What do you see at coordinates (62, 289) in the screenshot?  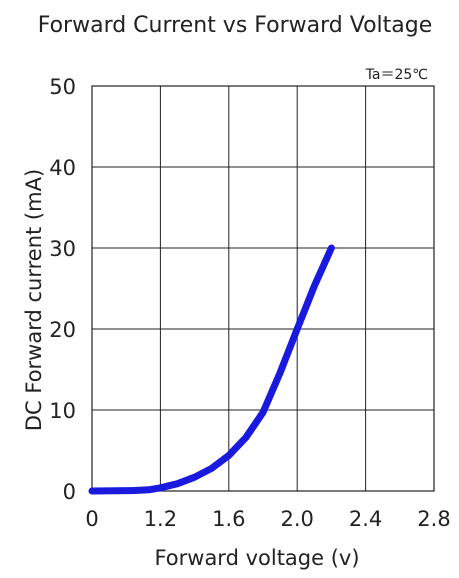 I see `y-axis-ticks: 0 10 20 30 40 50` at bounding box center [62, 289].